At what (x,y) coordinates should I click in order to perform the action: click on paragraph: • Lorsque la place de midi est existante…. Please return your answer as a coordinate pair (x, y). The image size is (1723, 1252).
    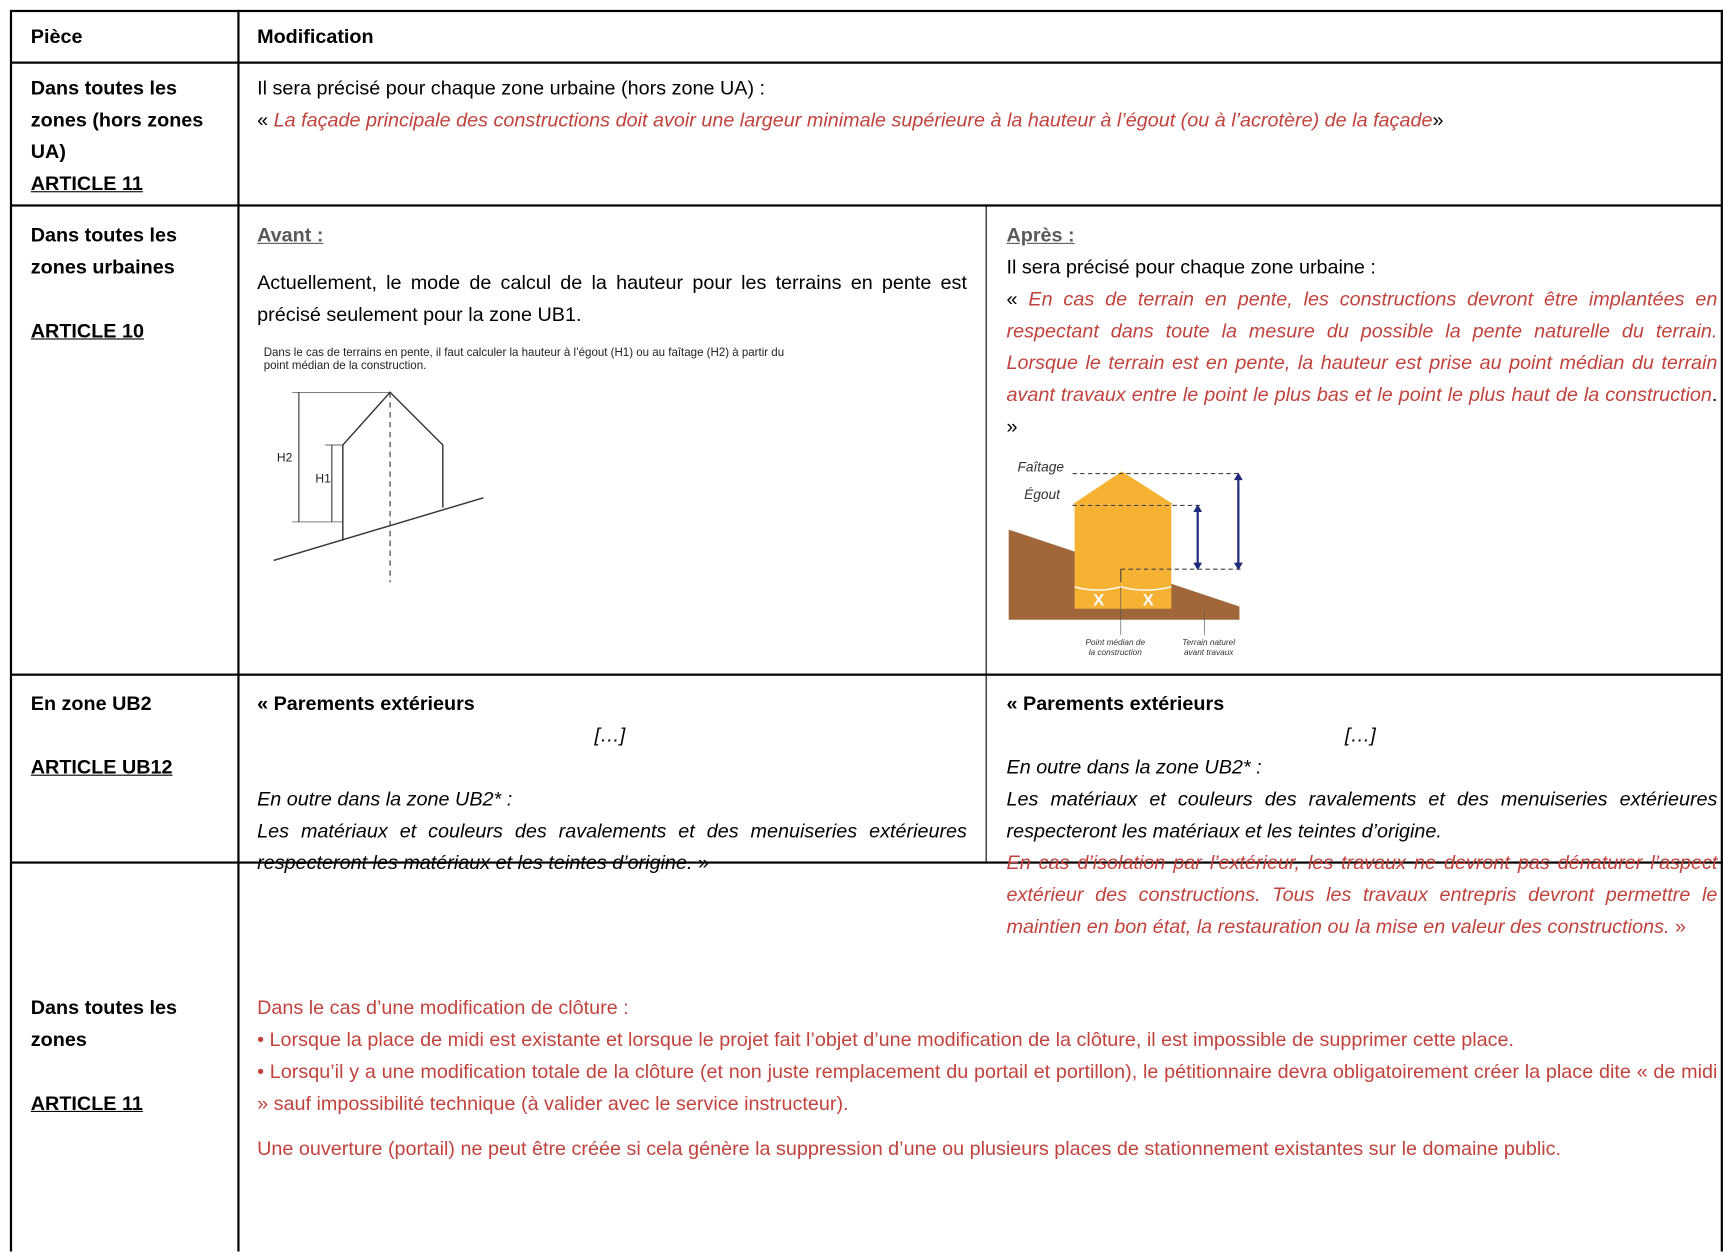
    Looking at the image, I should click on (886, 1039).